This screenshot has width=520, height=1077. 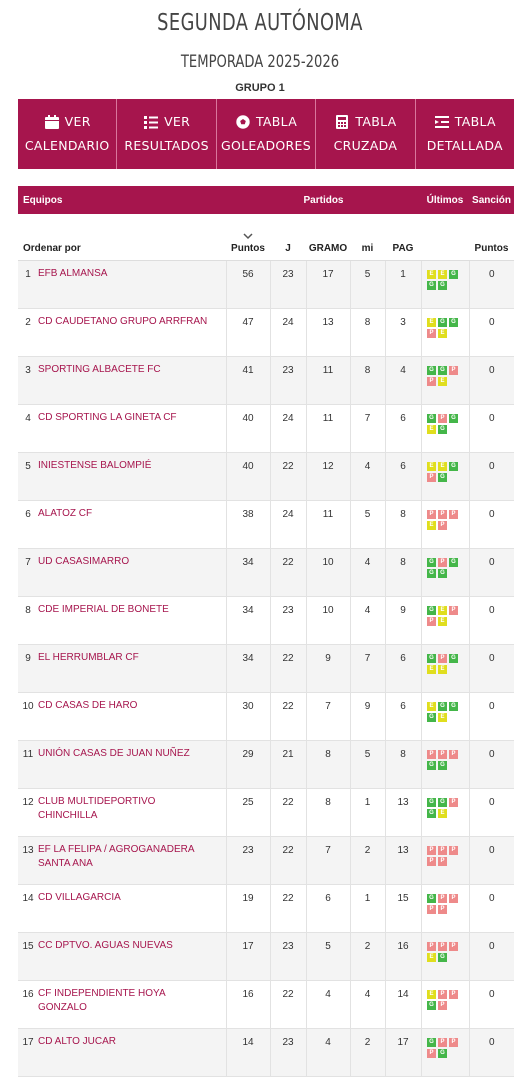 What do you see at coordinates (328, 237) in the screenshot?
I see `g-header: GRAMO` at bounding box center [328, 237].